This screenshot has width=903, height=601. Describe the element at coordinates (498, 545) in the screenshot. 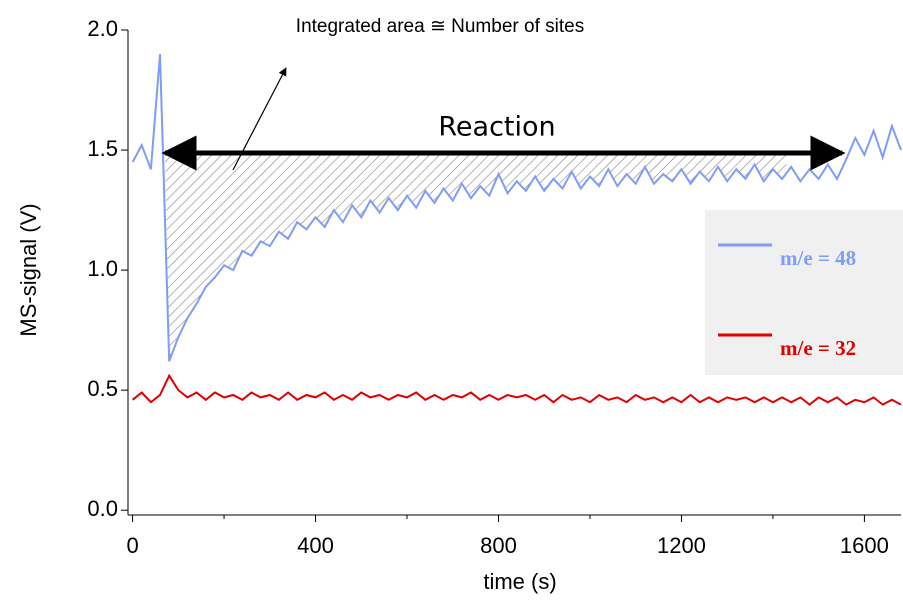

I see `x-tick-label: 800` at that location.